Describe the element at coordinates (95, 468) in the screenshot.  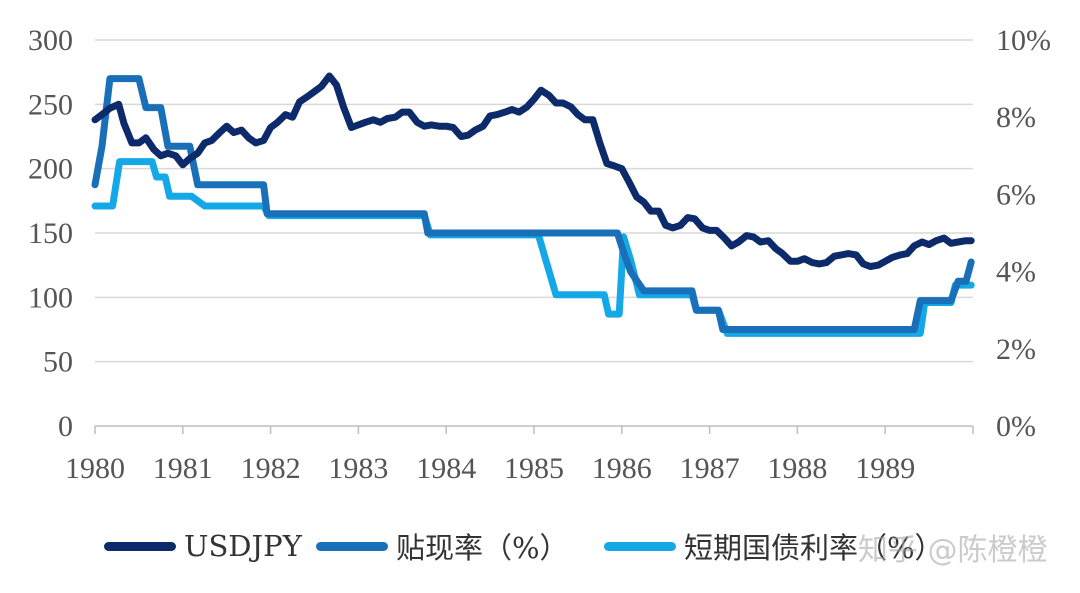
I see `x-tick-label: 1980` at that location.